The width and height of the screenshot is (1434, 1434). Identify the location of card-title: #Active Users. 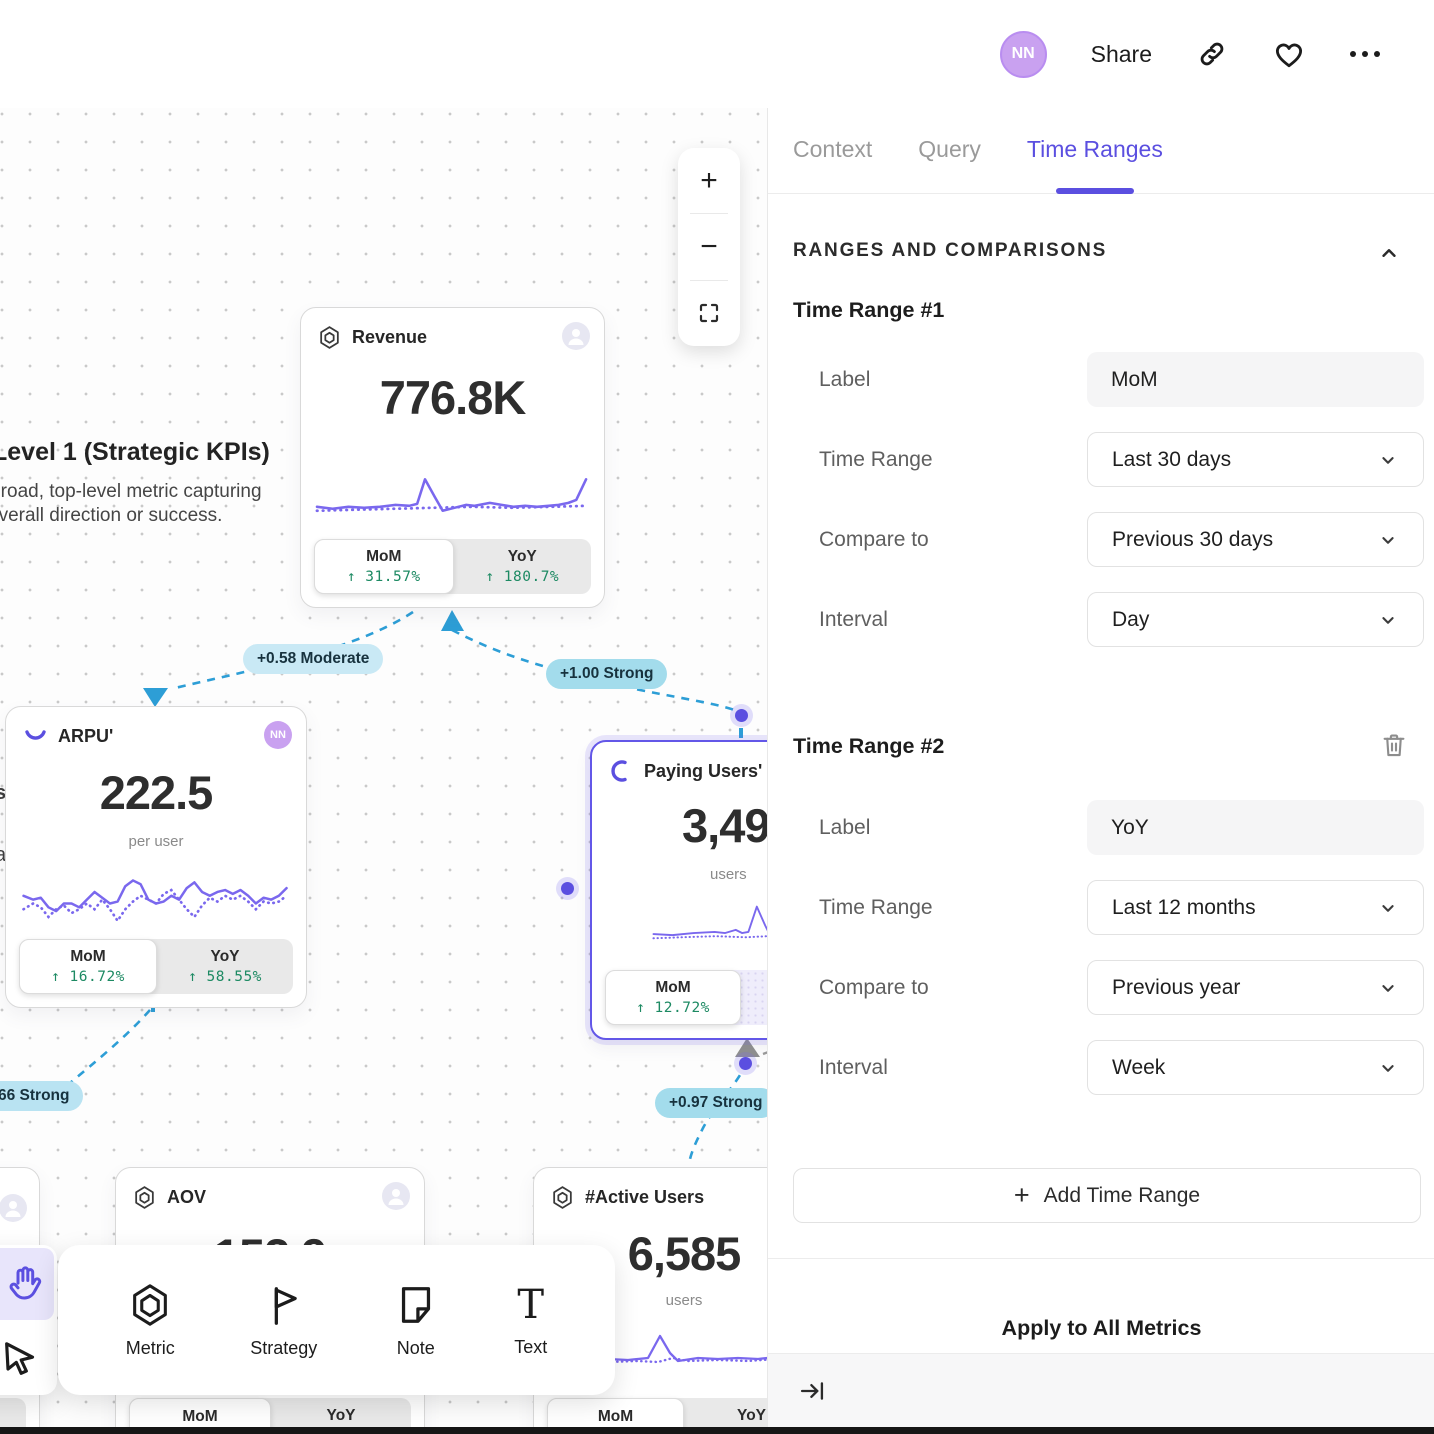
(645, 1196).